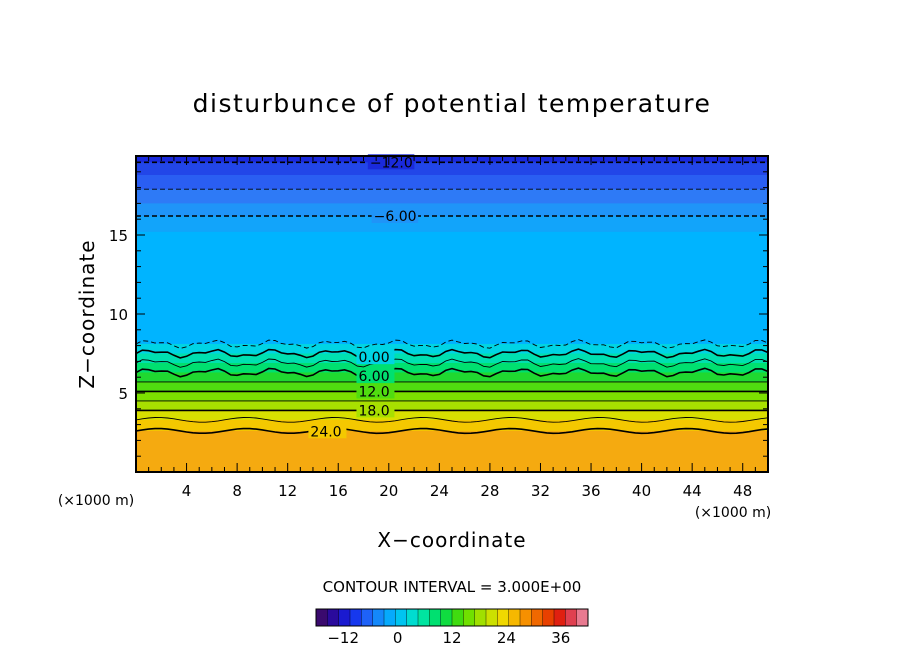  What do you see at coordinates (560, 638) in the screenshot?
I see `colorbar-tick-label: 36` at bounding box center [560, 638].